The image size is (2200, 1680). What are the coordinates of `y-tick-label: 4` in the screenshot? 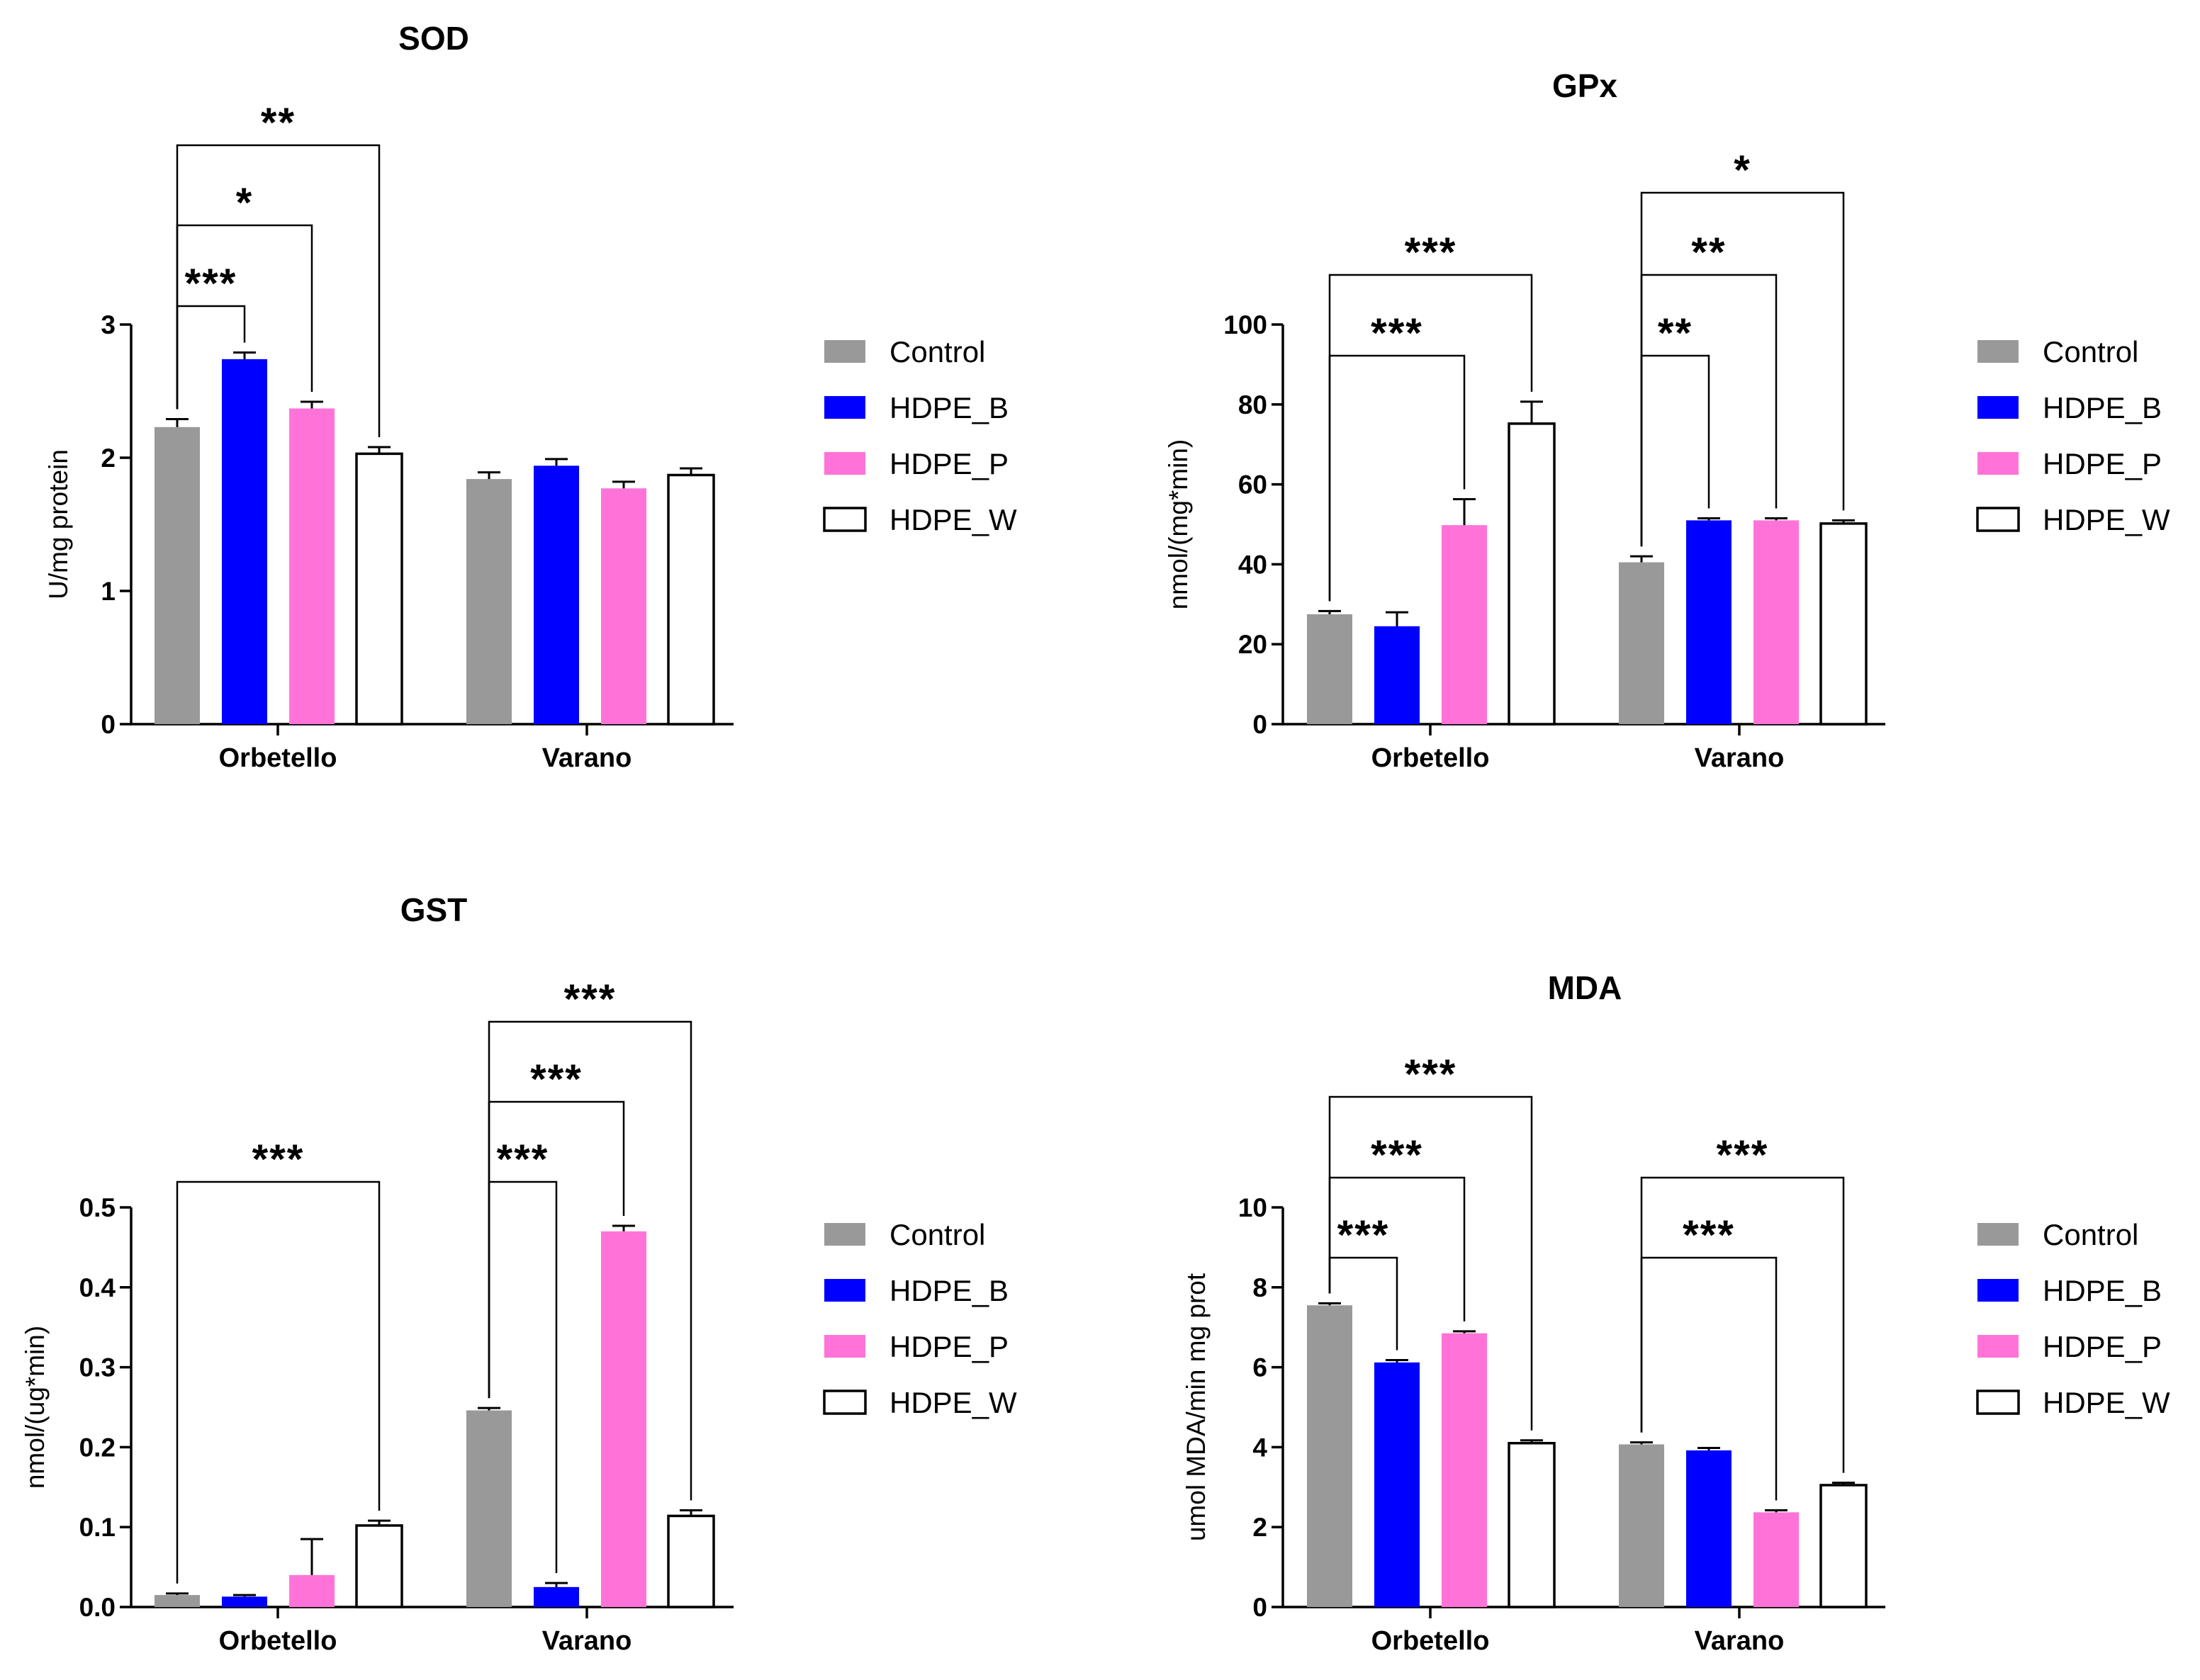 It's located at (1259, 1448).